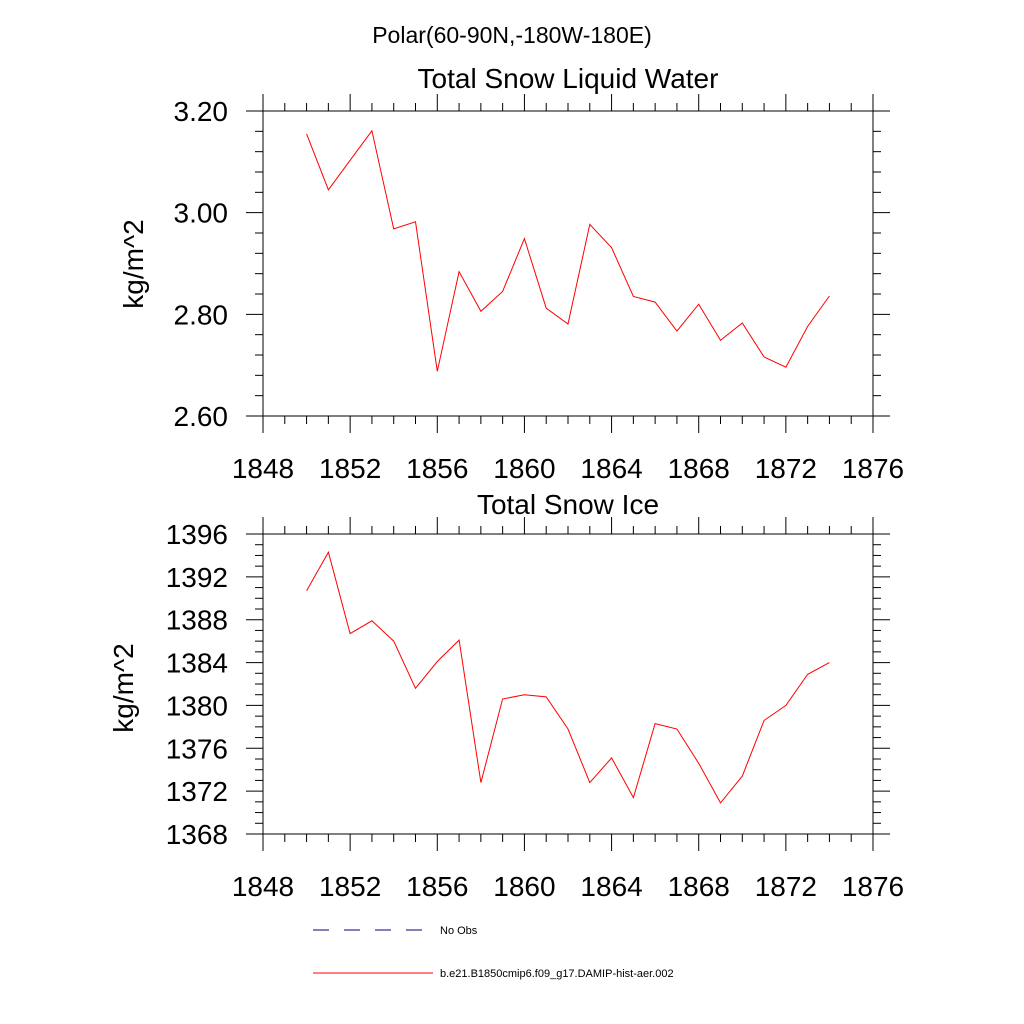 The width and height of the screenshot is (1024, 1024). What do you see at coordinates (197, 534) in the screenshot?
I see `y-tick-label: 1396` at bounding box center [197, 534].